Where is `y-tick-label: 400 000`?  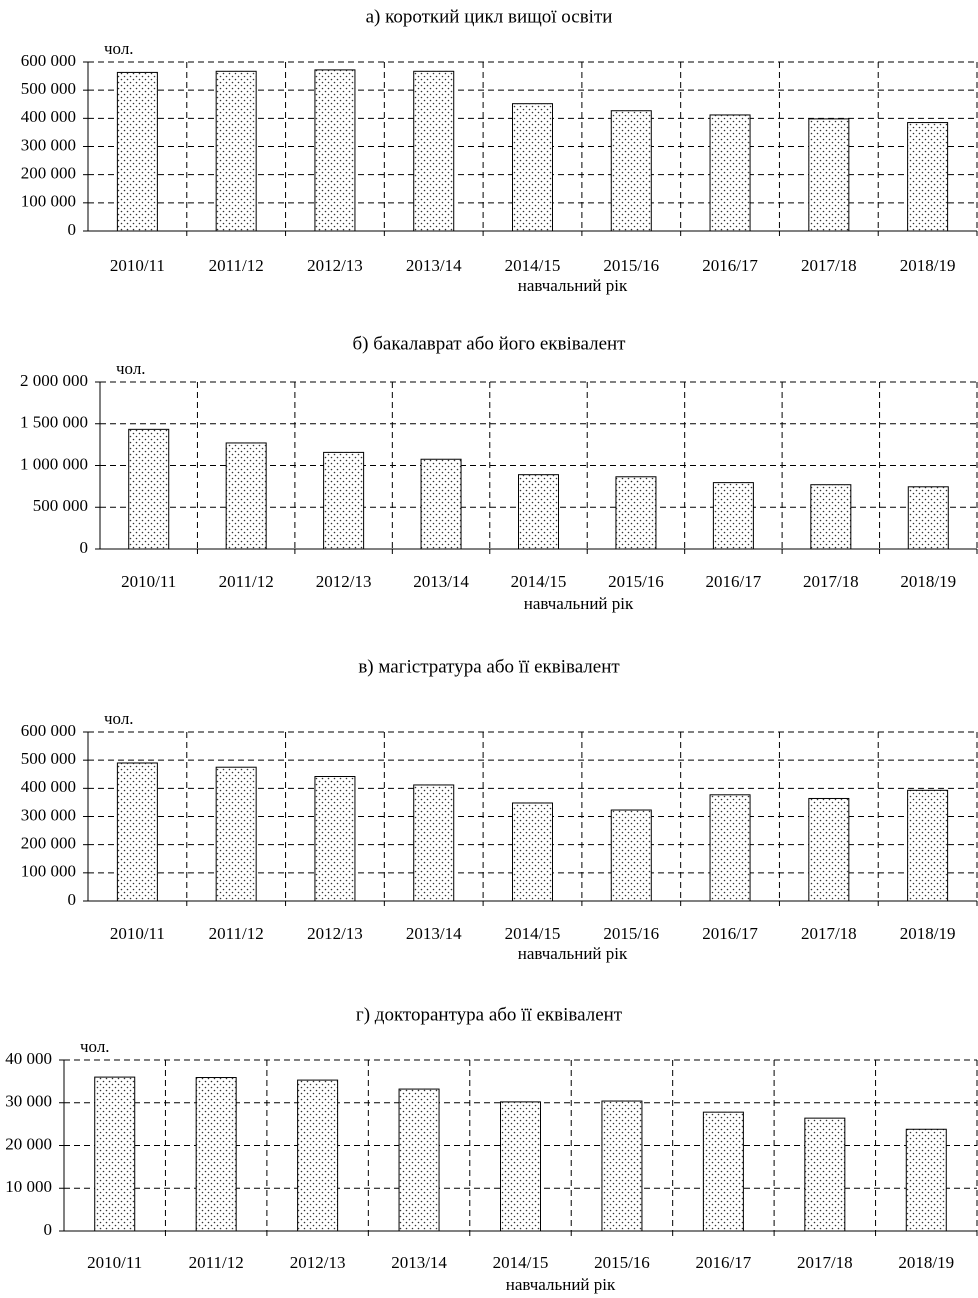 y-tick-label: 400 000 is located at coordinates (48, 786).